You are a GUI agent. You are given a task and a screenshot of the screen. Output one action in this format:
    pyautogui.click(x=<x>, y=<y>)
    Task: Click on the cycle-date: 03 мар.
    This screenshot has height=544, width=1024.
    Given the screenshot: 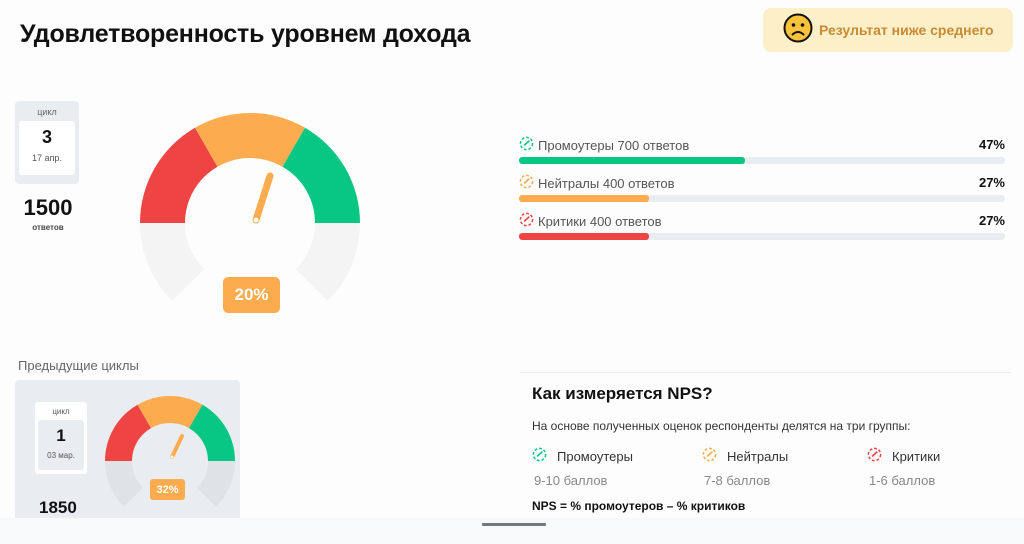 What is the action you would take?
    pyautogui.click(x=61, y=455)
    